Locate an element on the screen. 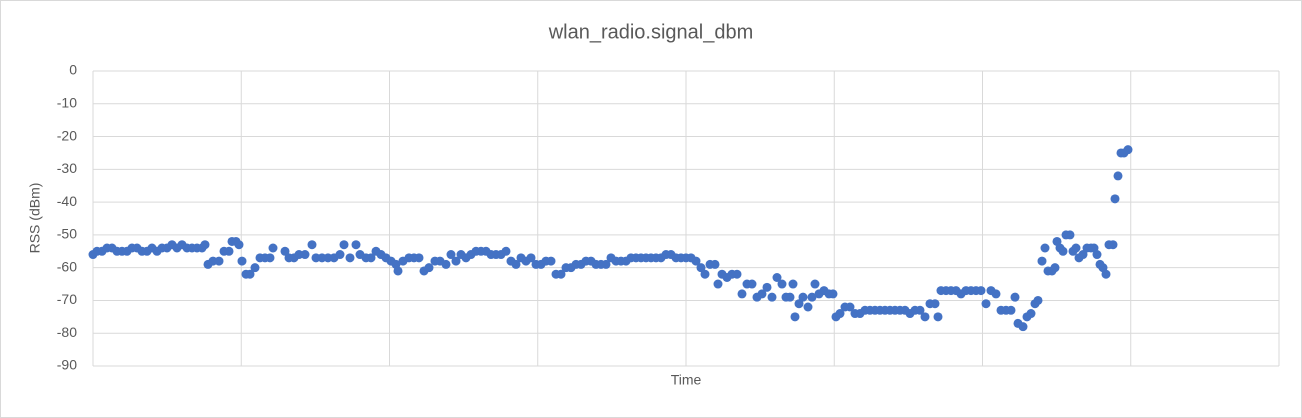 The width and height of the screenshot is (1302, 418). y-tick-label: -20 is located at coordinates (67, 135).